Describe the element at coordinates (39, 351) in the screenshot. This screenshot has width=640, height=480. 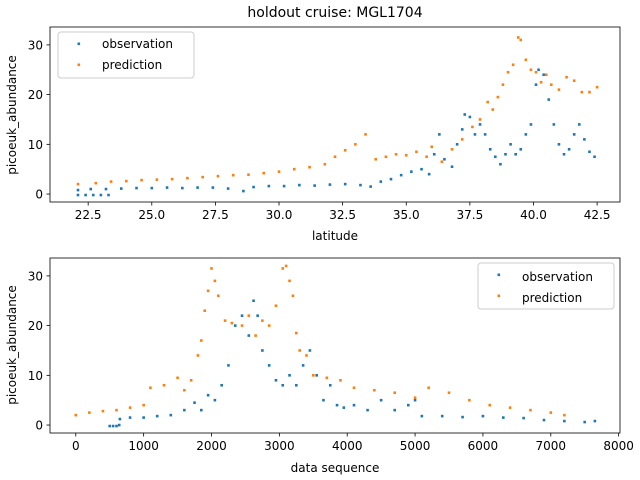
I see `bottom-y-axis: 0 10 20 30` at that location.